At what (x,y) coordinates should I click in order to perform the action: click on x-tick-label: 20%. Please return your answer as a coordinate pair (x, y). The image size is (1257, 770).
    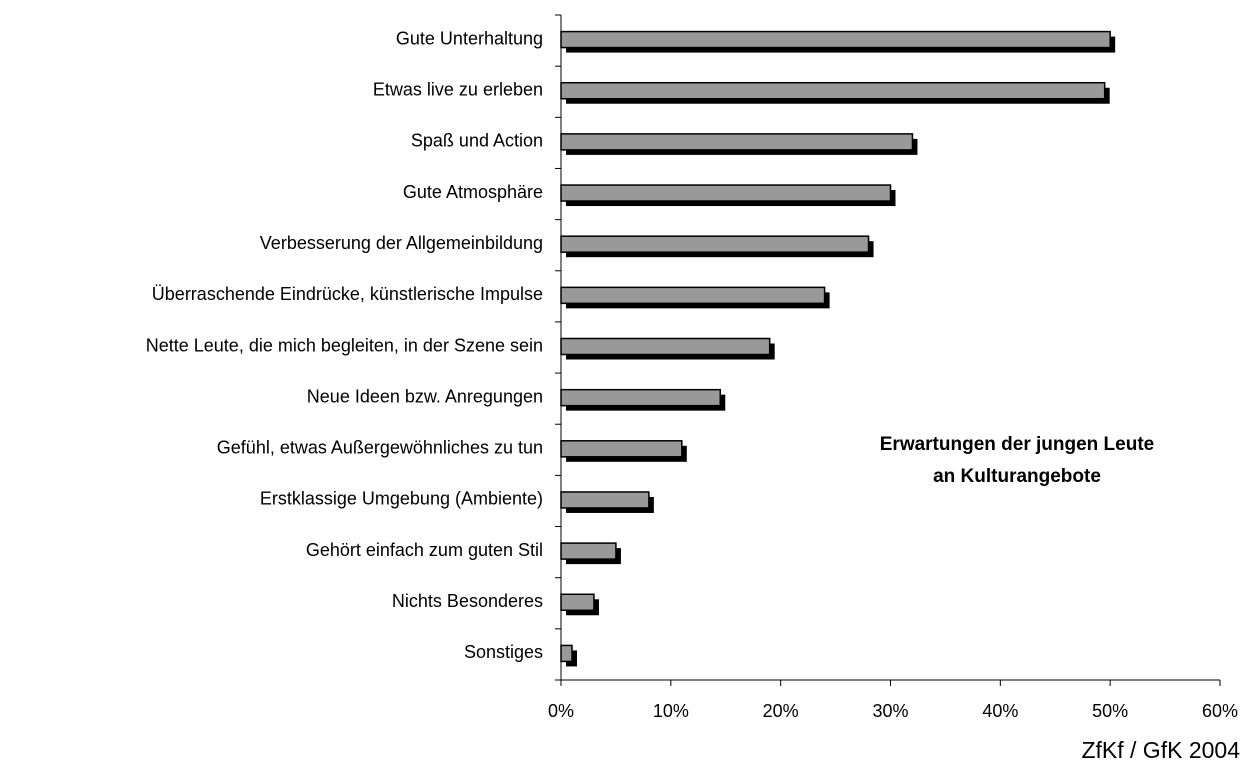
    Looking at the image, I should click on (781, 711).